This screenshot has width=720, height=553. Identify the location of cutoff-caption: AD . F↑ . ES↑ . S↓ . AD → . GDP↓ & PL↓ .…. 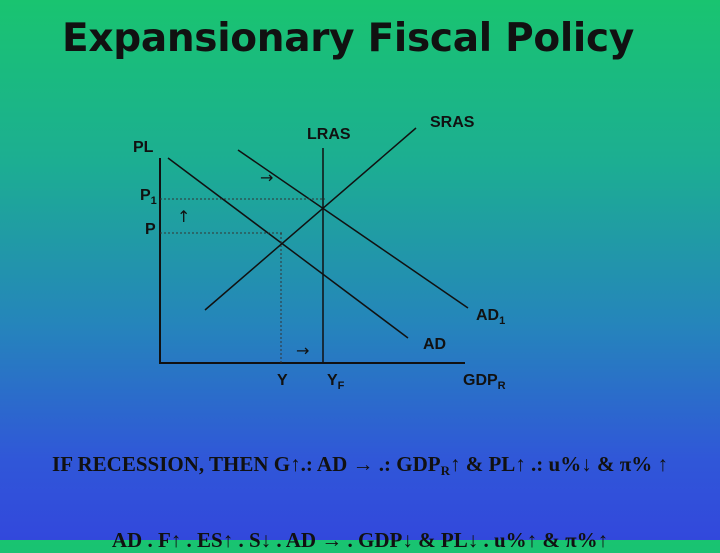
(360, 540).